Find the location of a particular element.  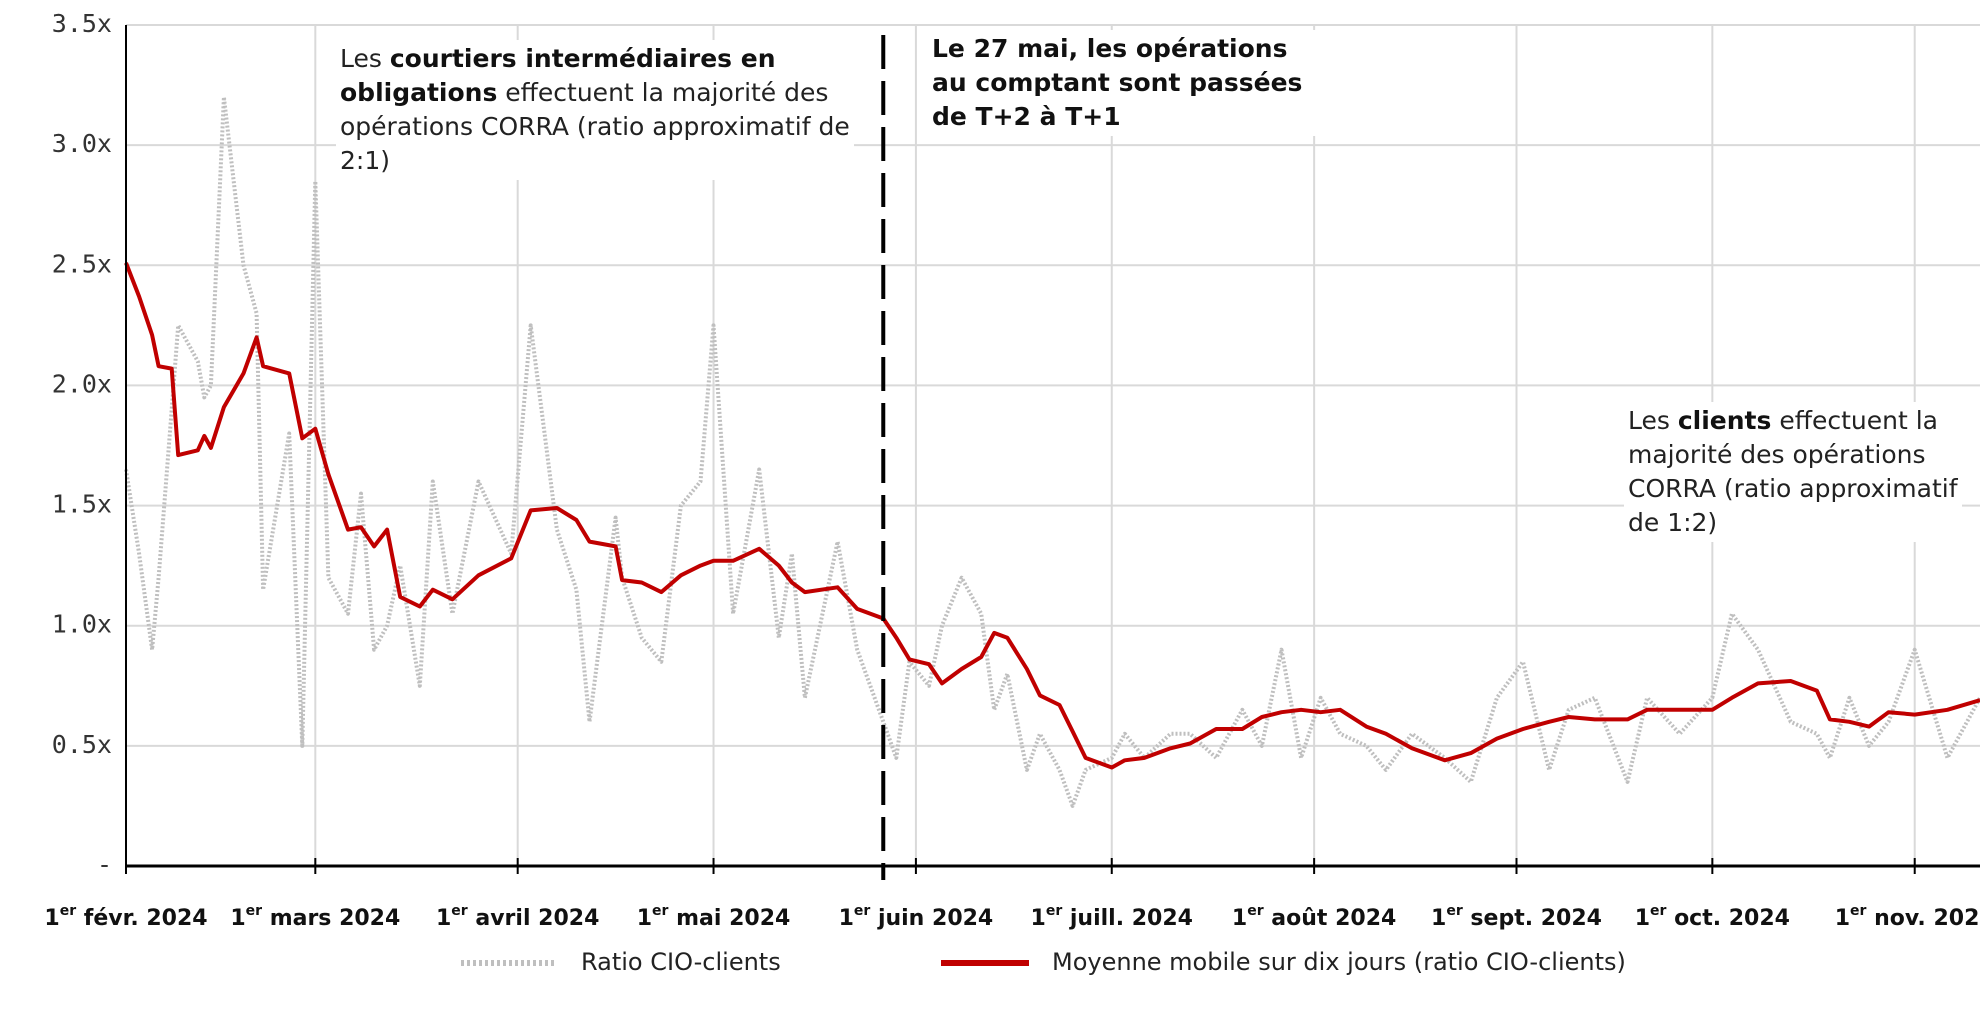

x-tick-label: 1er juill. 2024 is located at coordinates (1112, 917).